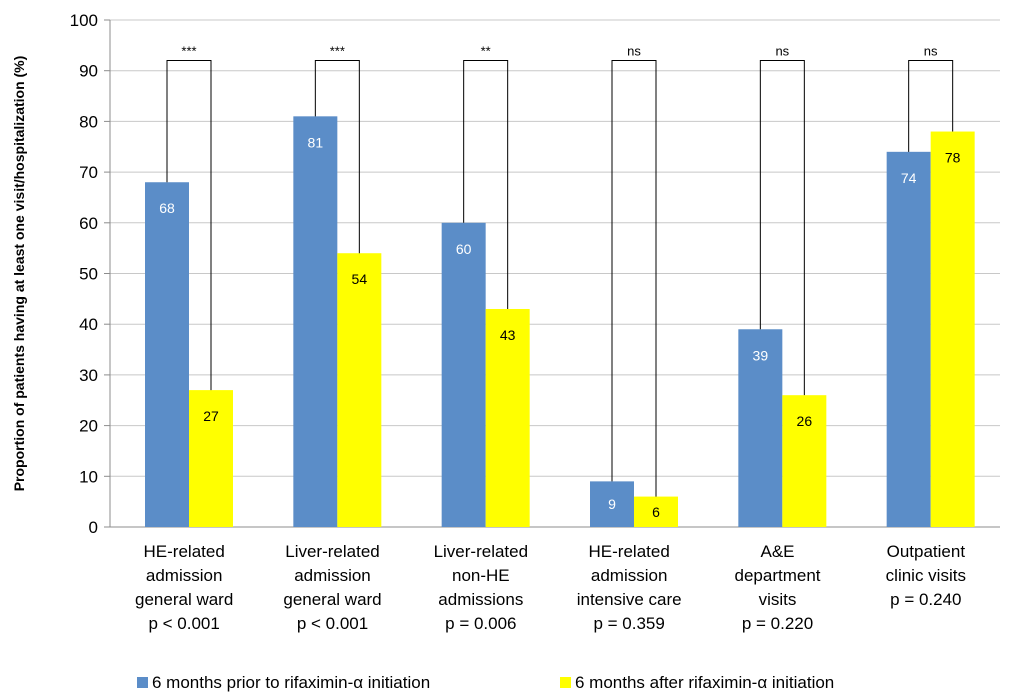 Image resolution: width=1009 pixels, height=693 pixels. Describe the element at coordinates (88, 274) in the screenshot. I see `y-tick-label: 50` at that location.